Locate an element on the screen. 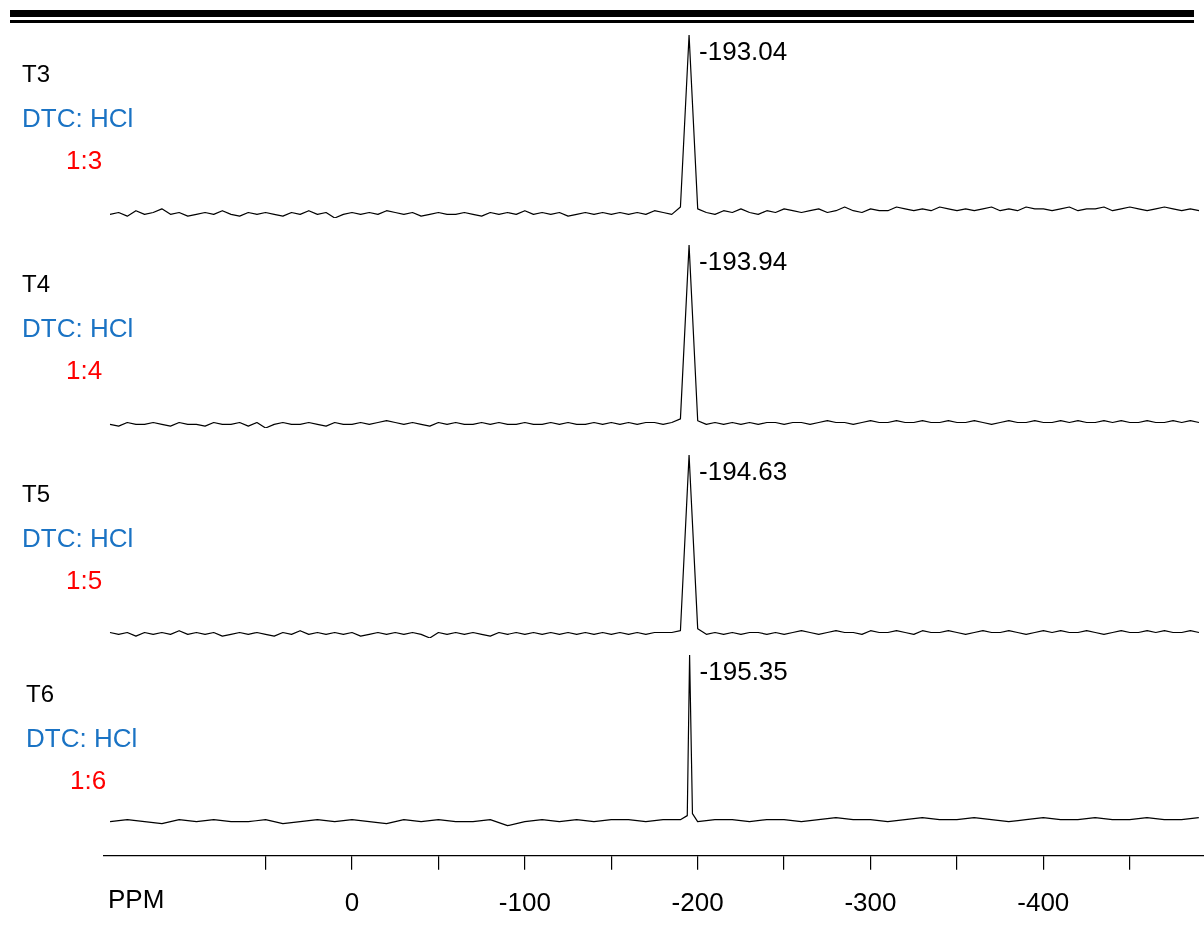  annotation: -193.94 is located at coordinates (743, 261).